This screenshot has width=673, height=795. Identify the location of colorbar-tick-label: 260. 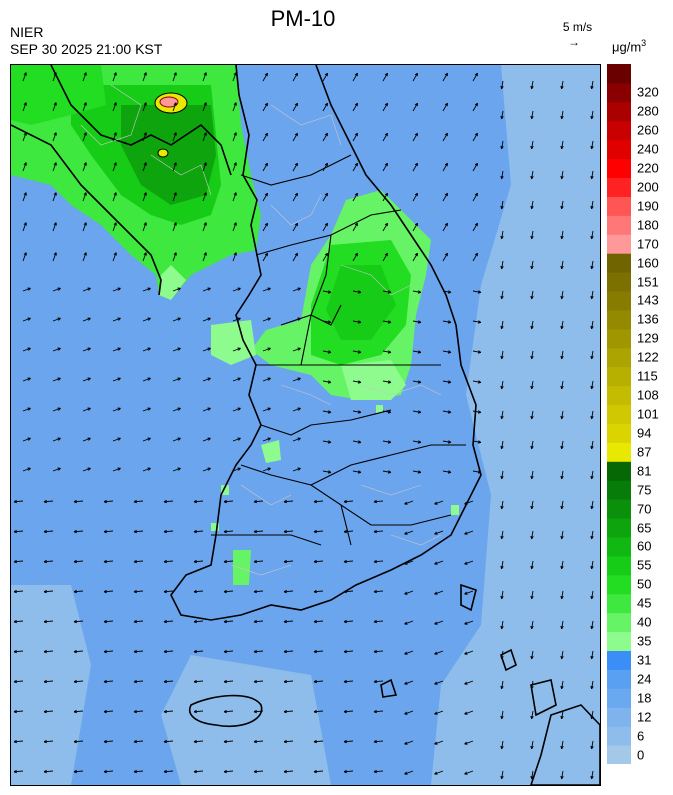
(648, 130).